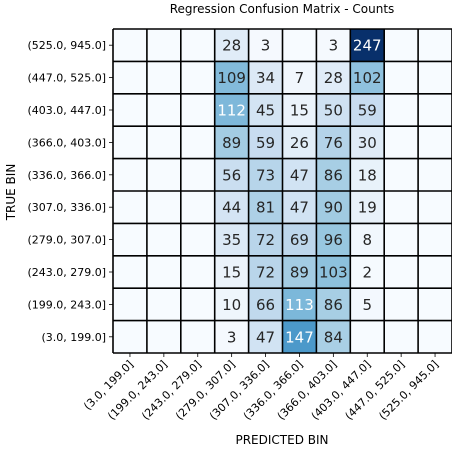 The image size is (452, 449). What do you see at coordinates (299, 208) in the screenshot?
I see `cell-value-label: 47` at bounding box center [299, 208].